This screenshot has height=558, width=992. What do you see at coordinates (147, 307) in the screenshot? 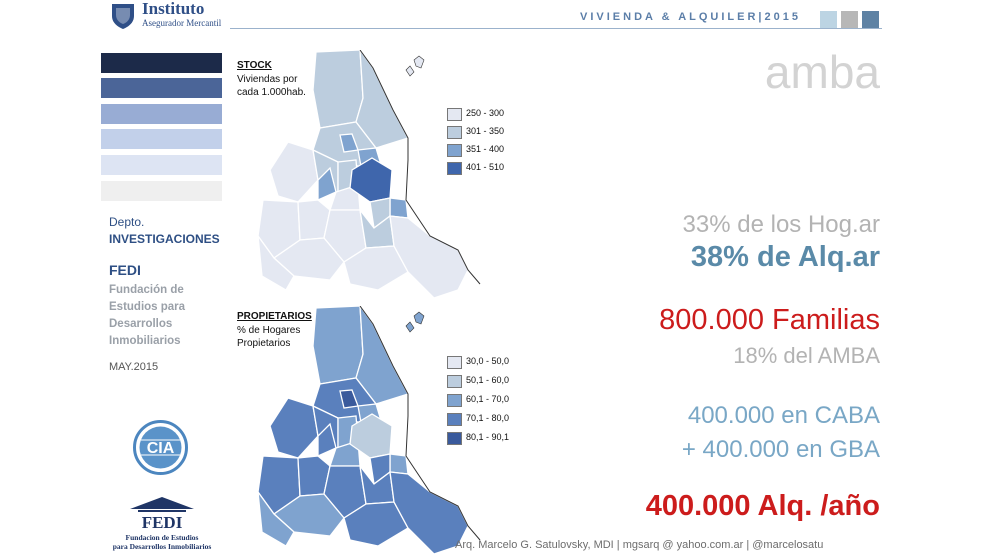
I see `fedi-line: Estudios para` at bounding box center [147, 307].